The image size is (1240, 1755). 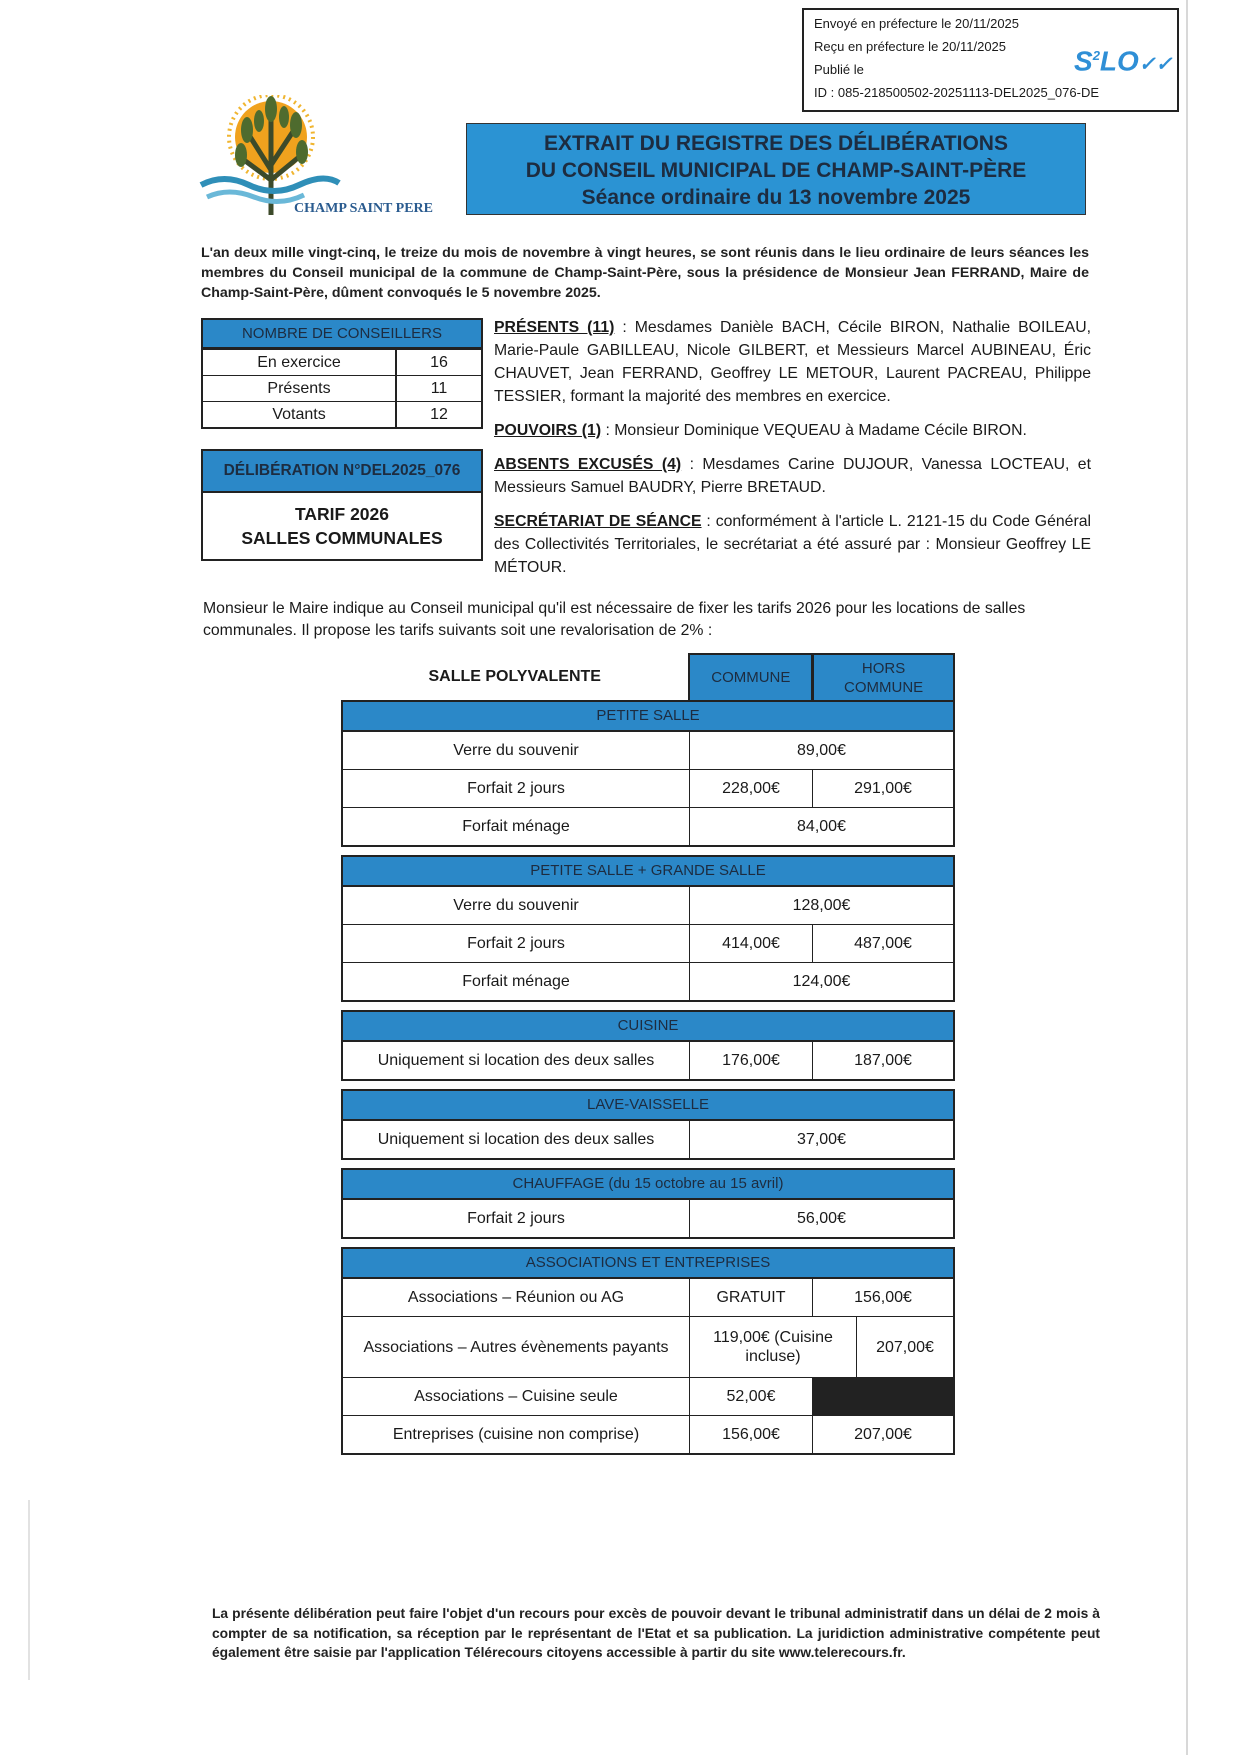 What do you see at coordinates (776, 143) in the screenshot?
I see `banner-line-1: EXTRAIT DU REGISTRE DES DÉLIBÉRATIONS` at bounding box center [776, 143].